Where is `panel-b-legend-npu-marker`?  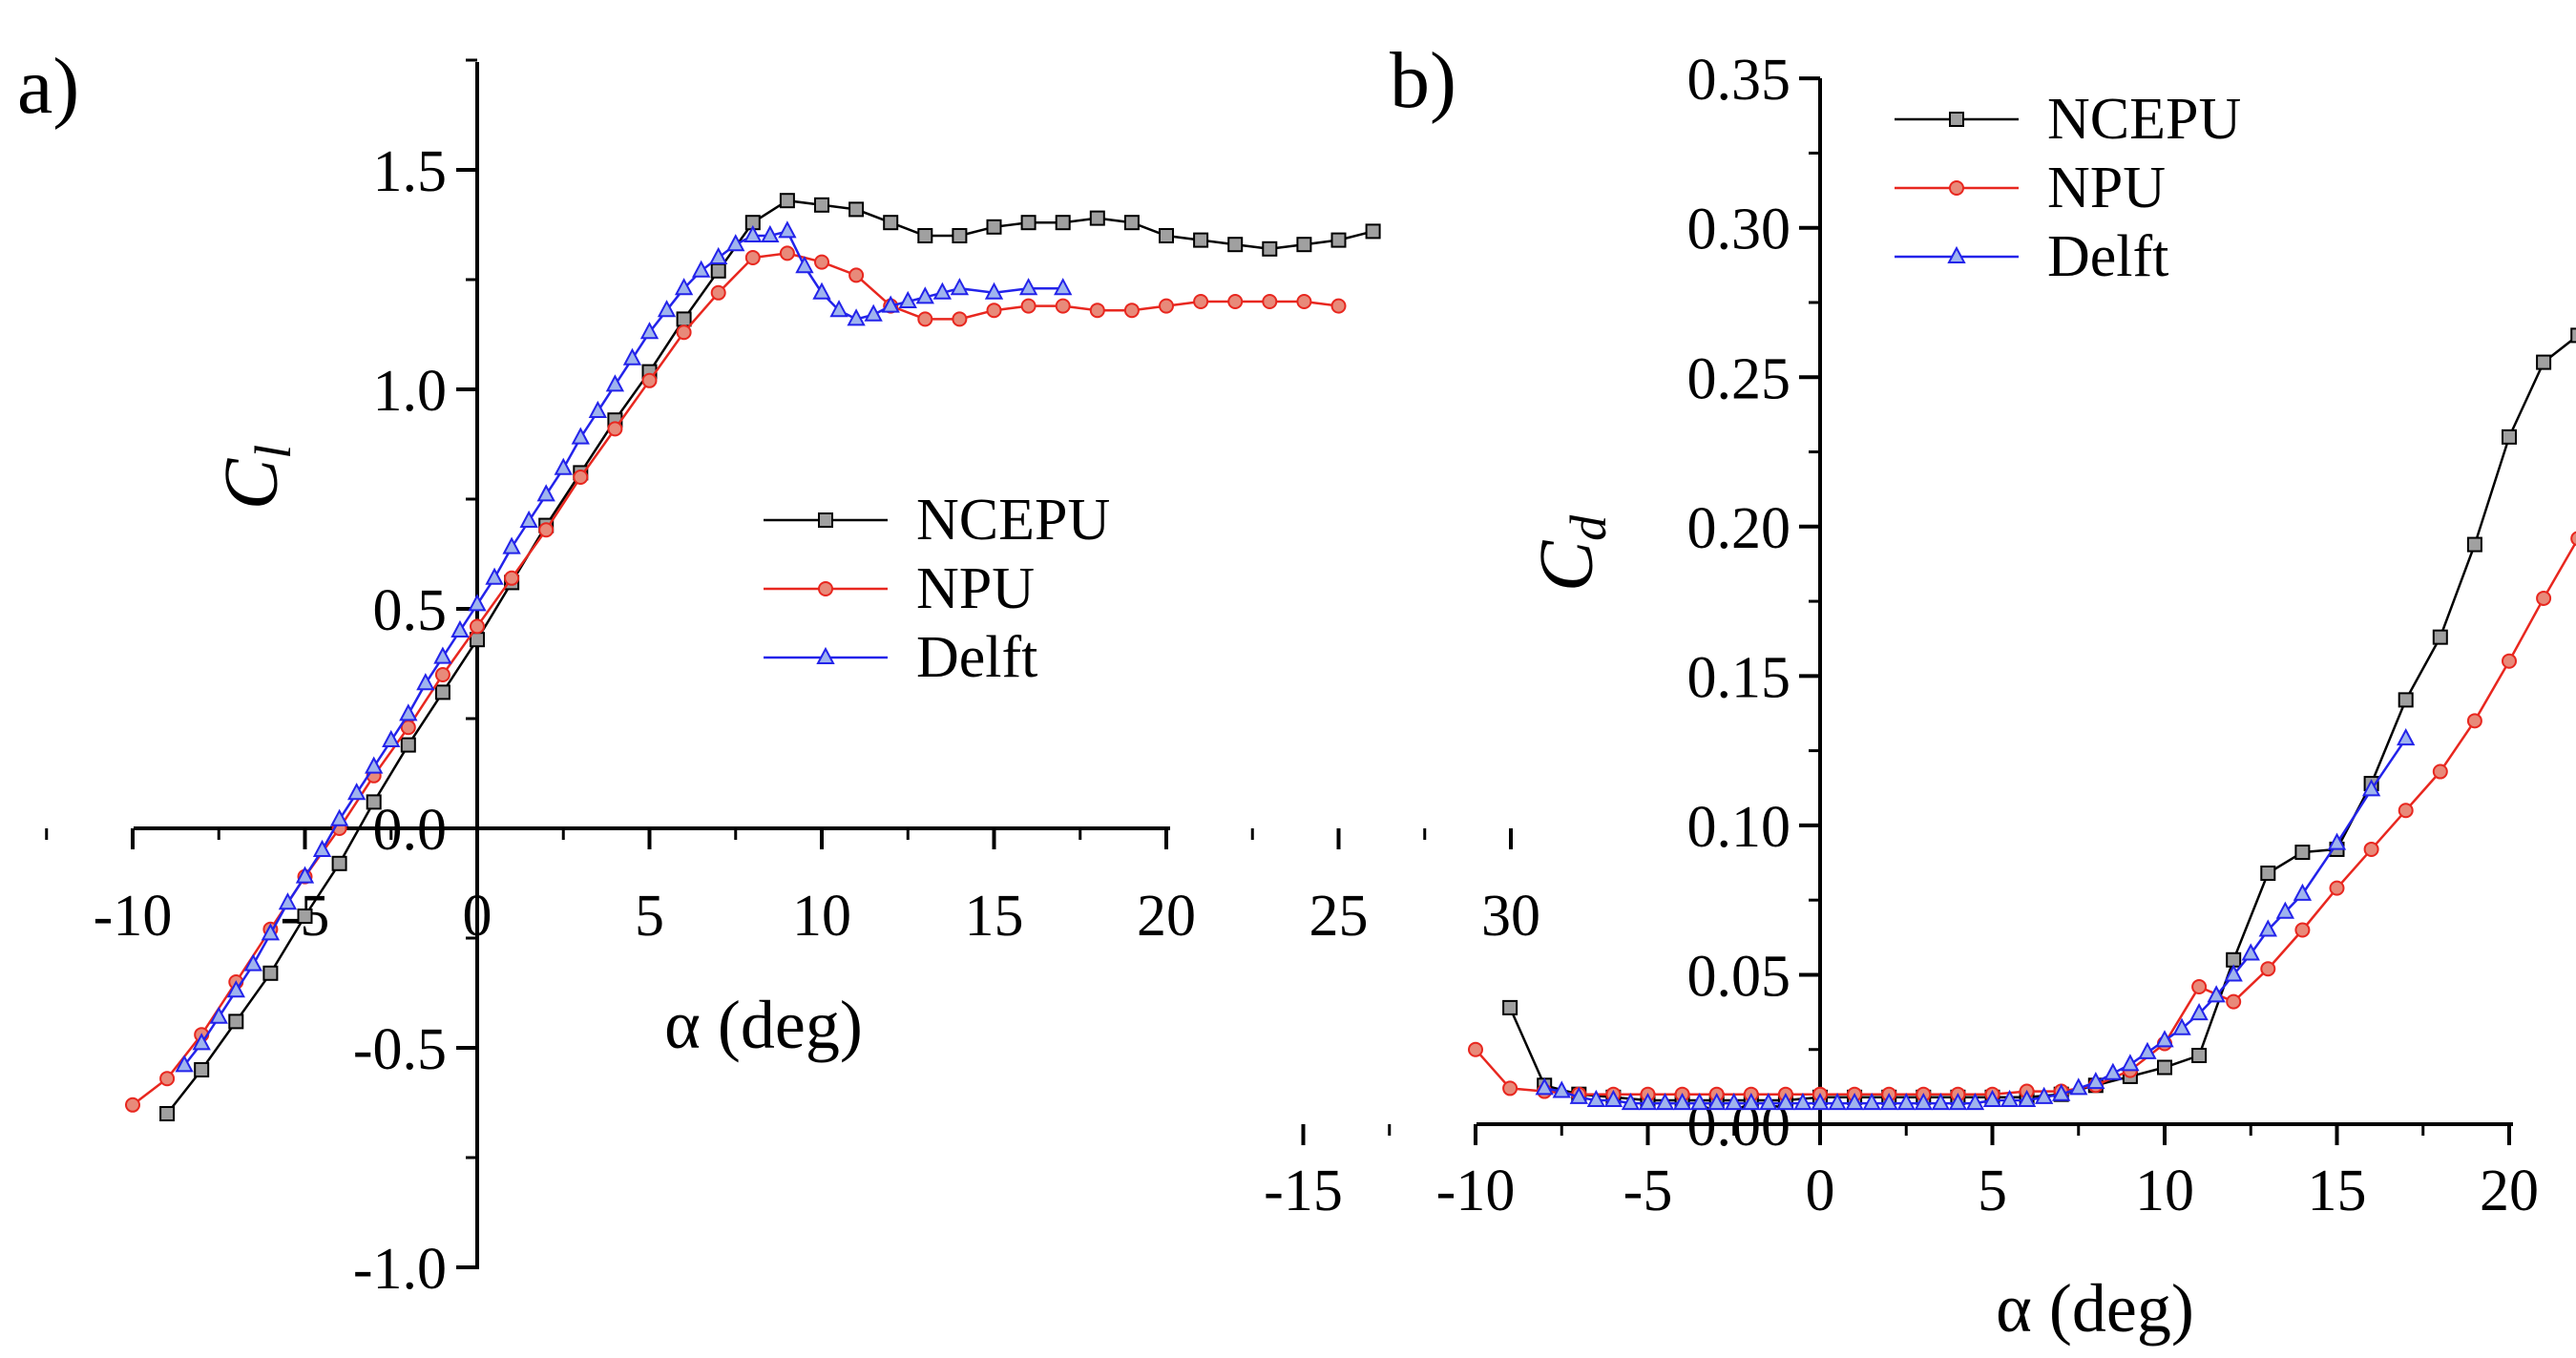 panel-b-legend-npu-marker is located at coordinates (1956, 188).